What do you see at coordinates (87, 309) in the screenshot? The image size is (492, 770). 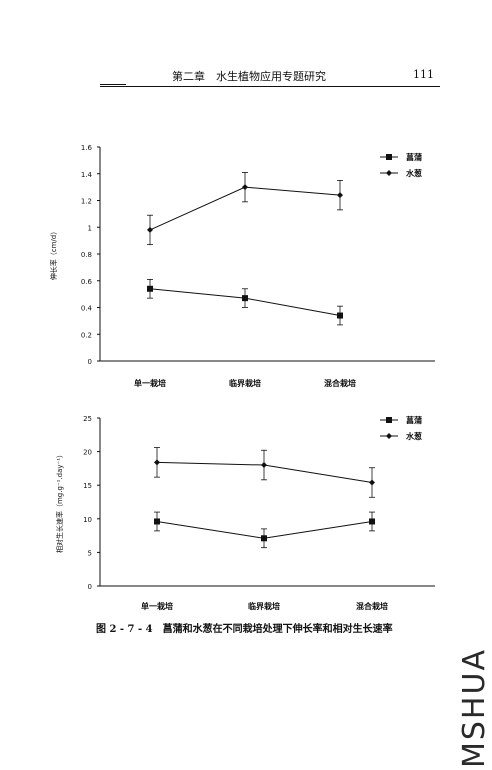 I see `y-tick-label: 0.4` at bounding box center [87, 309].